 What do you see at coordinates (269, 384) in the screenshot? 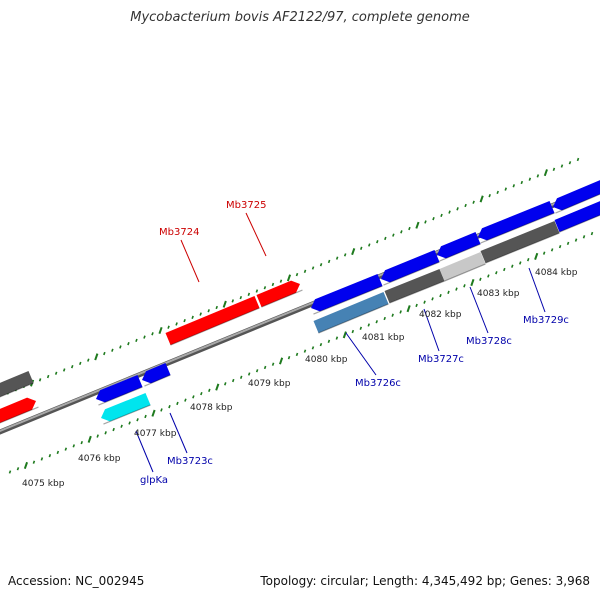
I see `scale-label: 4079 kbp` at bounding box center [269, 384].